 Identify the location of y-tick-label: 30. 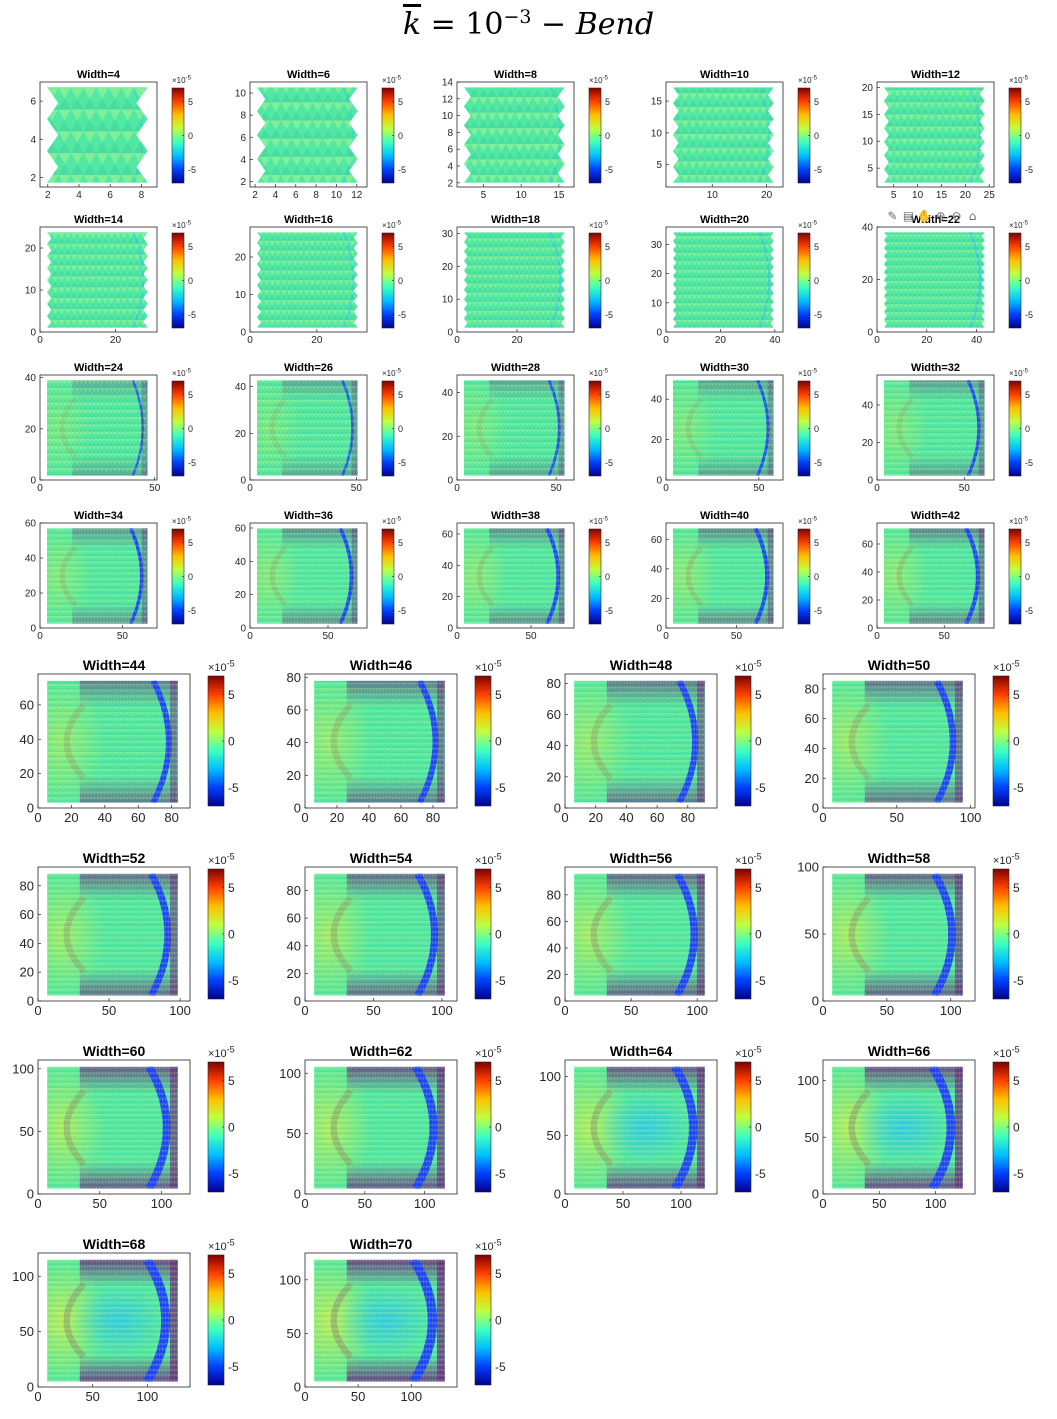
(657, 245).